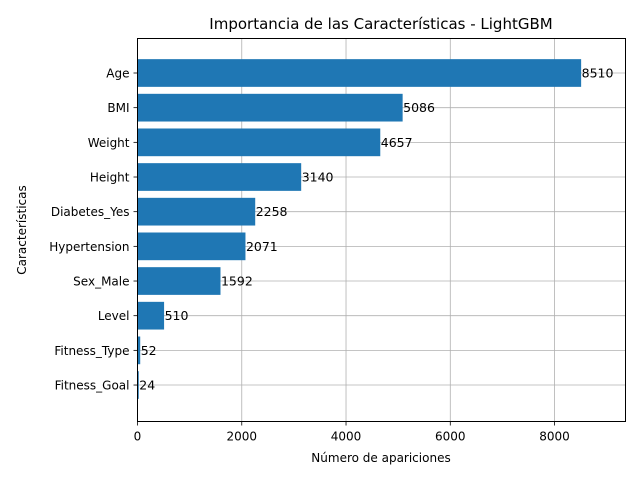  Describe the element at coordinates (450, 437) in the screenshot. I see `x-tick-label: 6000` at that location.